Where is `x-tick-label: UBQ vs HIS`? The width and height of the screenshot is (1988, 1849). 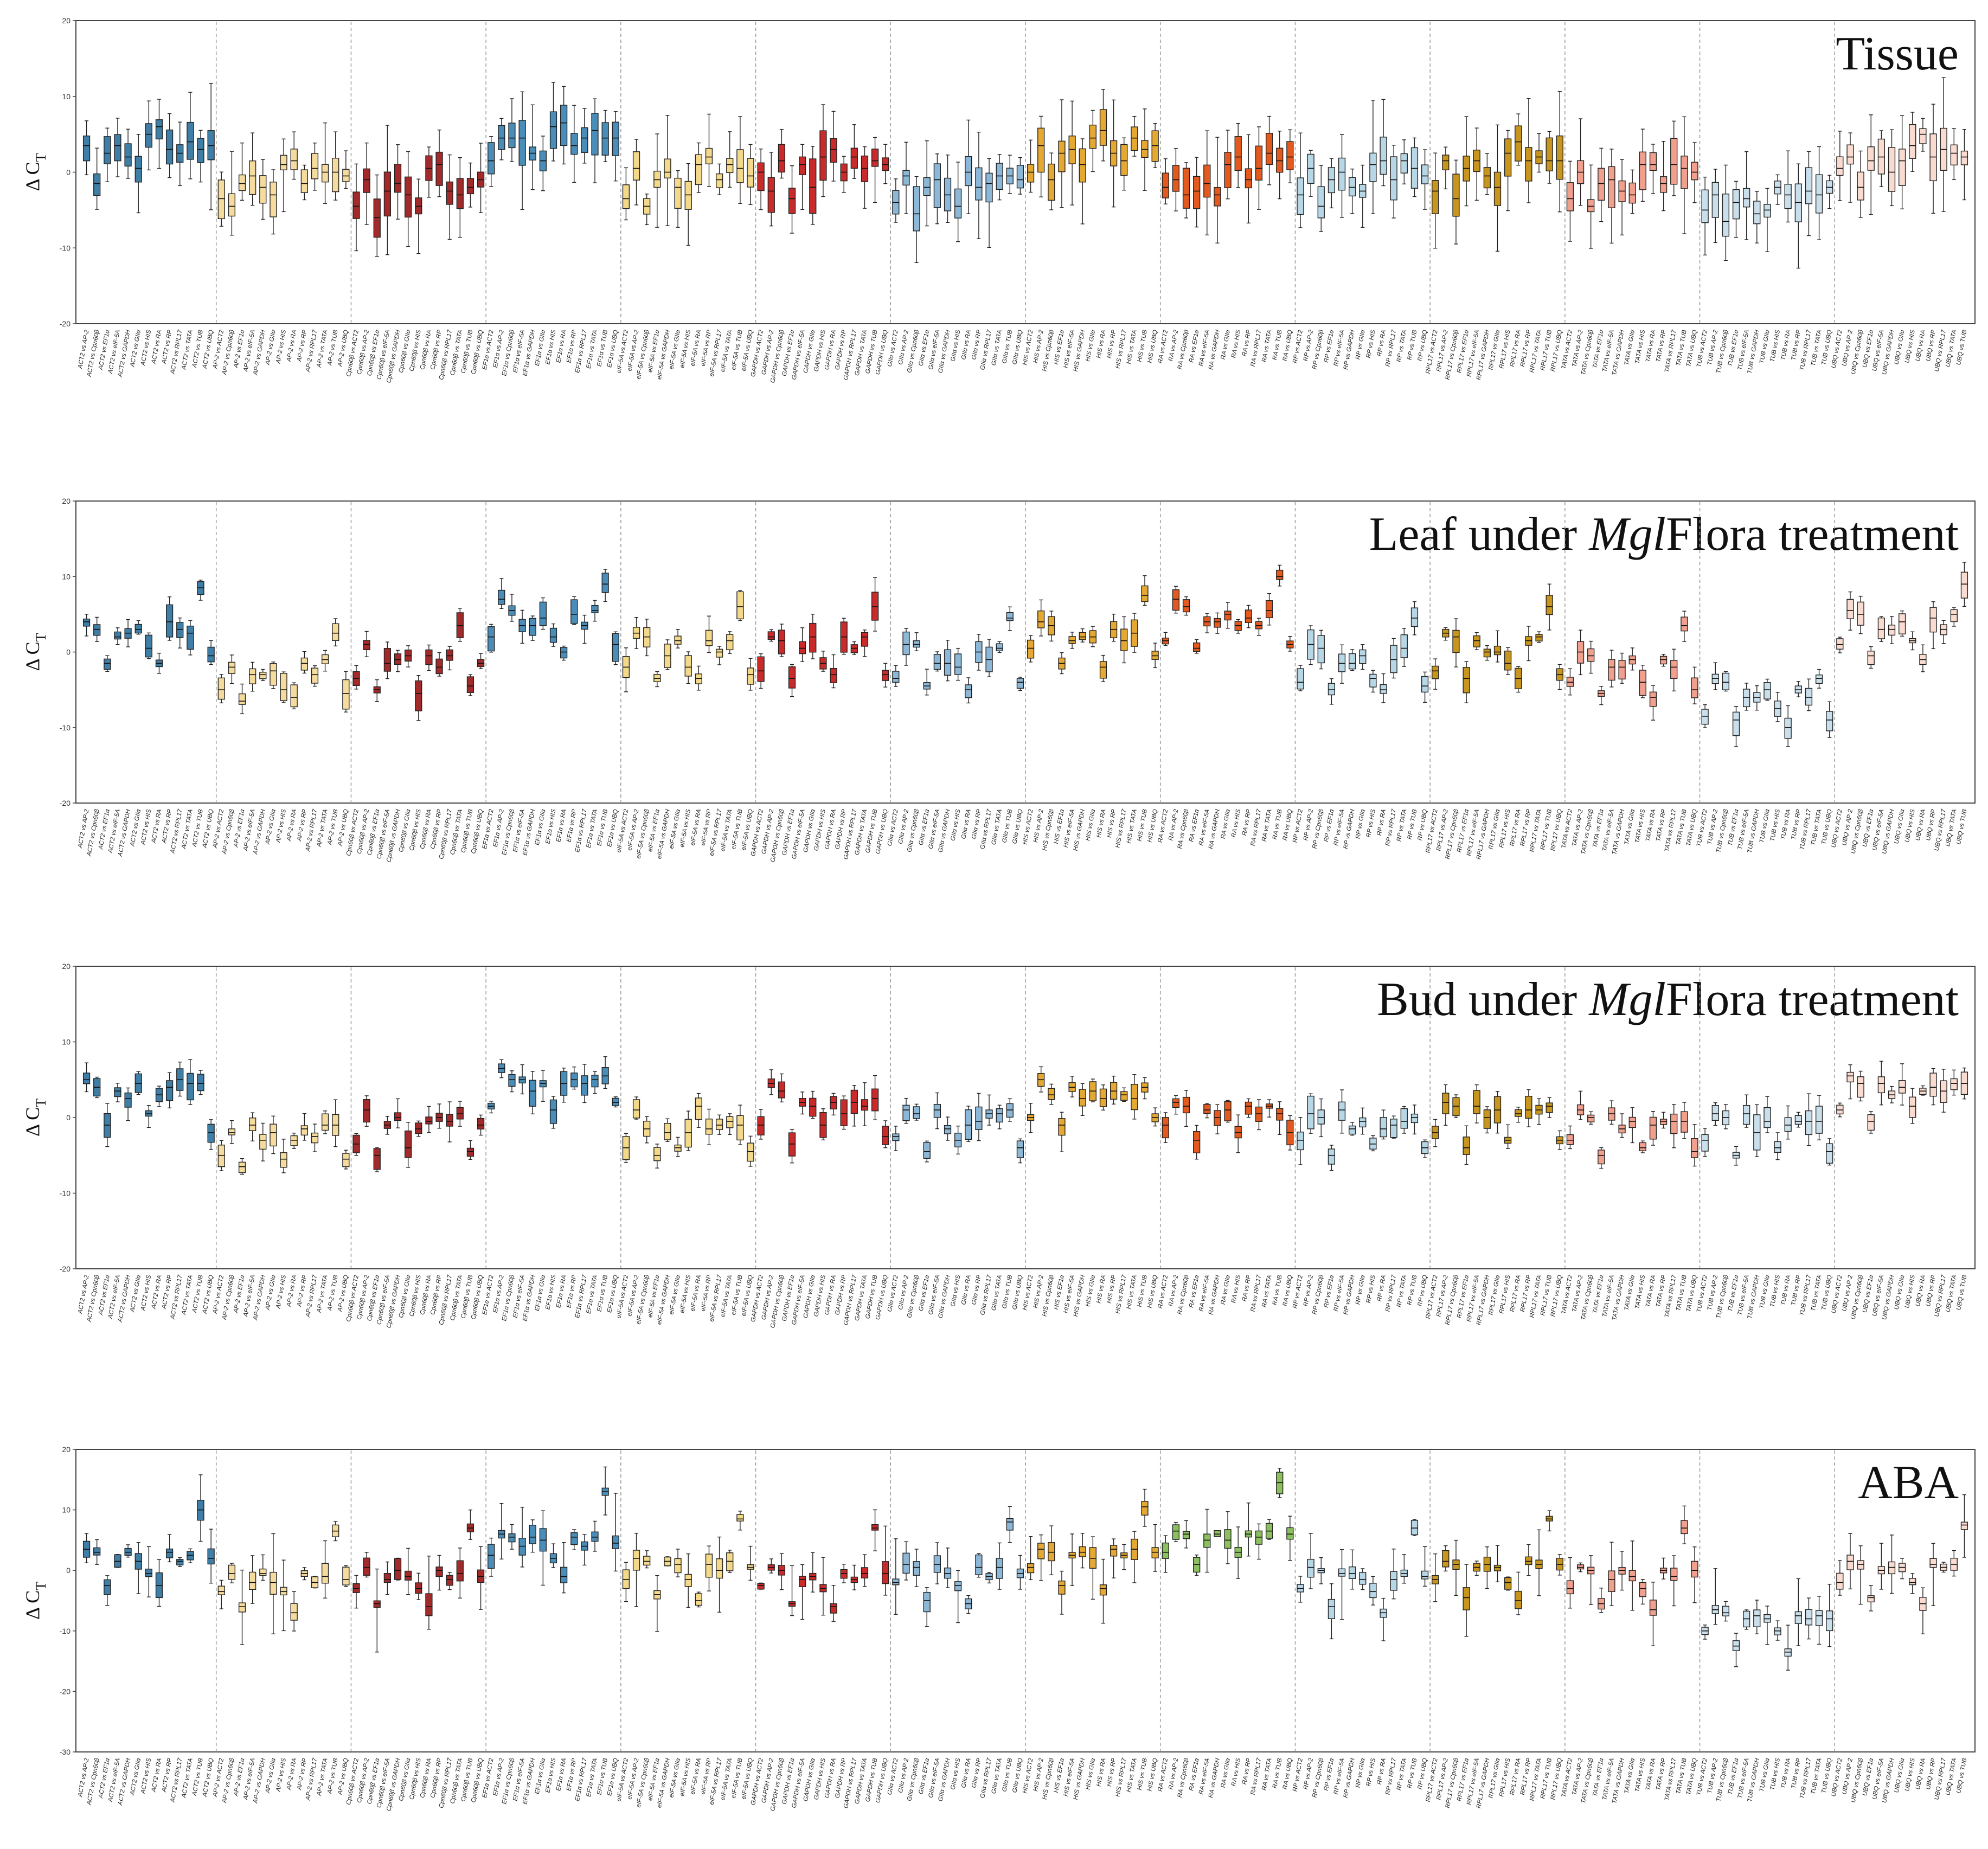
x-tick-label: UBQ vs HIS is located at coordinates (1910, 1291).